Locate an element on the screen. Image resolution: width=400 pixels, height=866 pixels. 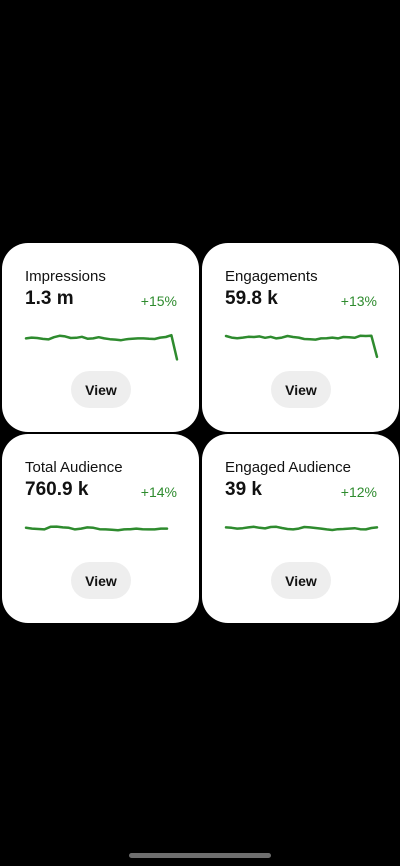
metric-value: 1.3 m is located at coordinates (49, 298).